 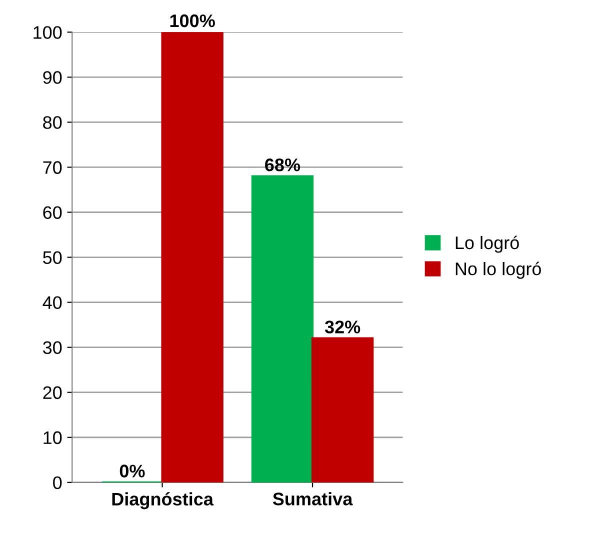 I want to click on y-tick-label: 100, so click(x=48, y=32).